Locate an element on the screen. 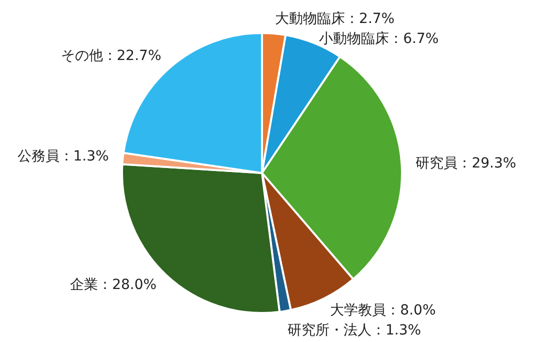 This screenshot has height=342, width=547. data-label: ：2.7% is located at coordinates (370, 19).